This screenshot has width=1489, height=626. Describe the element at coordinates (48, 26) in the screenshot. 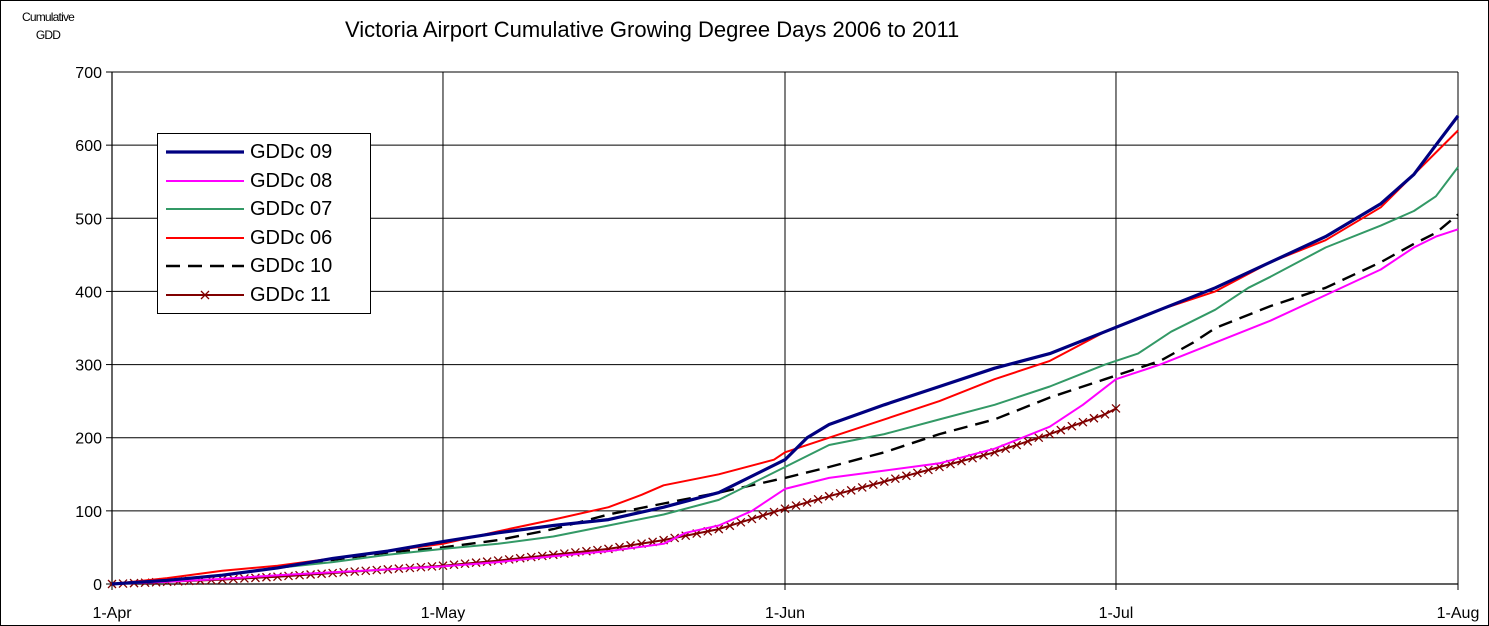

I see `y-axis-label: Cumulative GDD` at that location.